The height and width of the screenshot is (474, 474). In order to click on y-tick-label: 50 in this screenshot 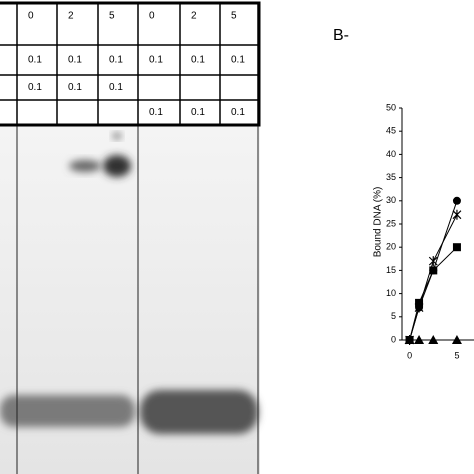, I will do `click(391, 107)`.